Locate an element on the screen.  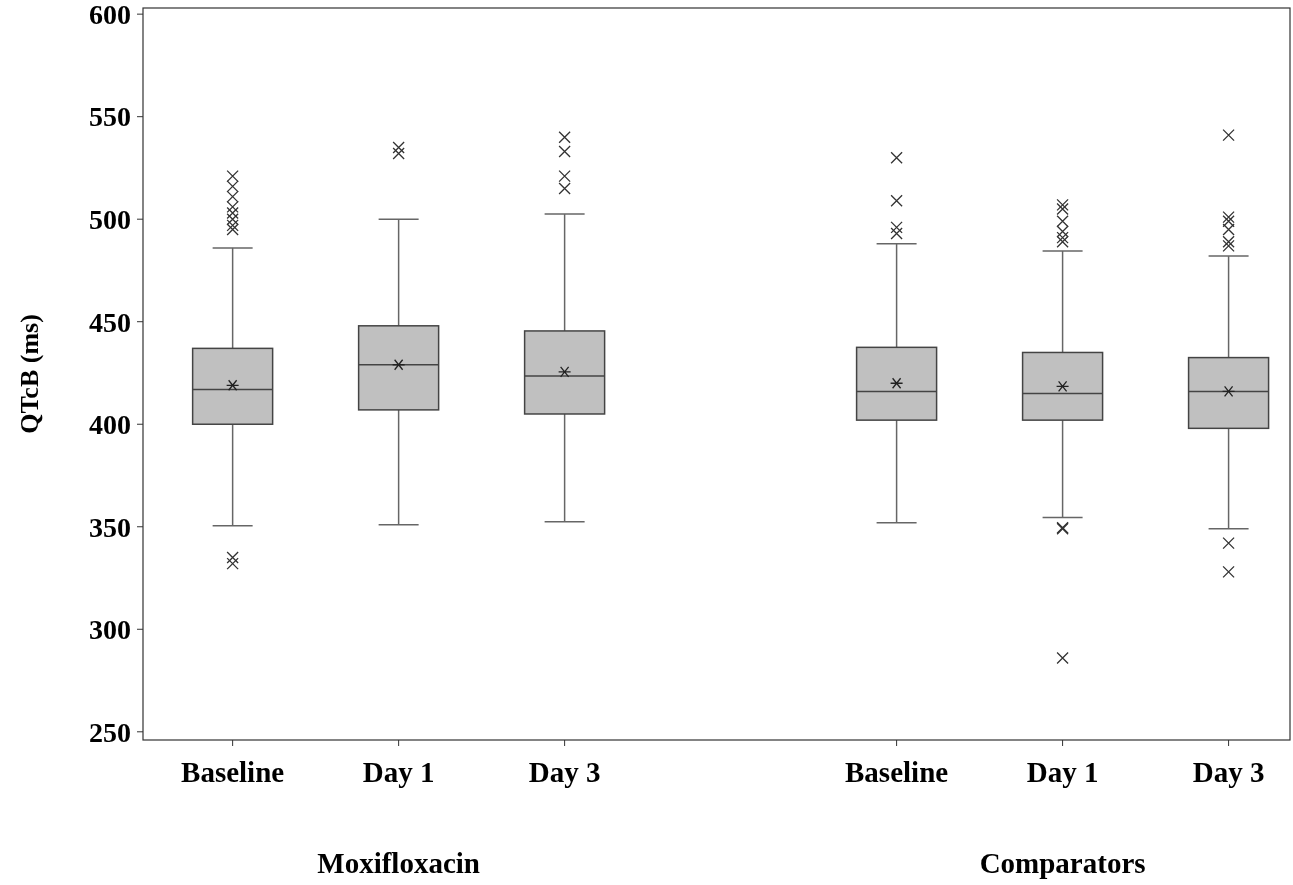
y-tick-label: 250 is located at coordinates (110, 732).